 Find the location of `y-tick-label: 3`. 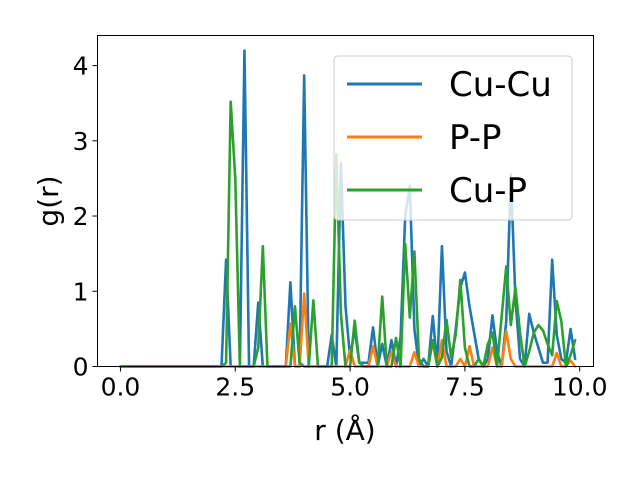

y-tick-label: 3 is located at coordinates (81, 141).